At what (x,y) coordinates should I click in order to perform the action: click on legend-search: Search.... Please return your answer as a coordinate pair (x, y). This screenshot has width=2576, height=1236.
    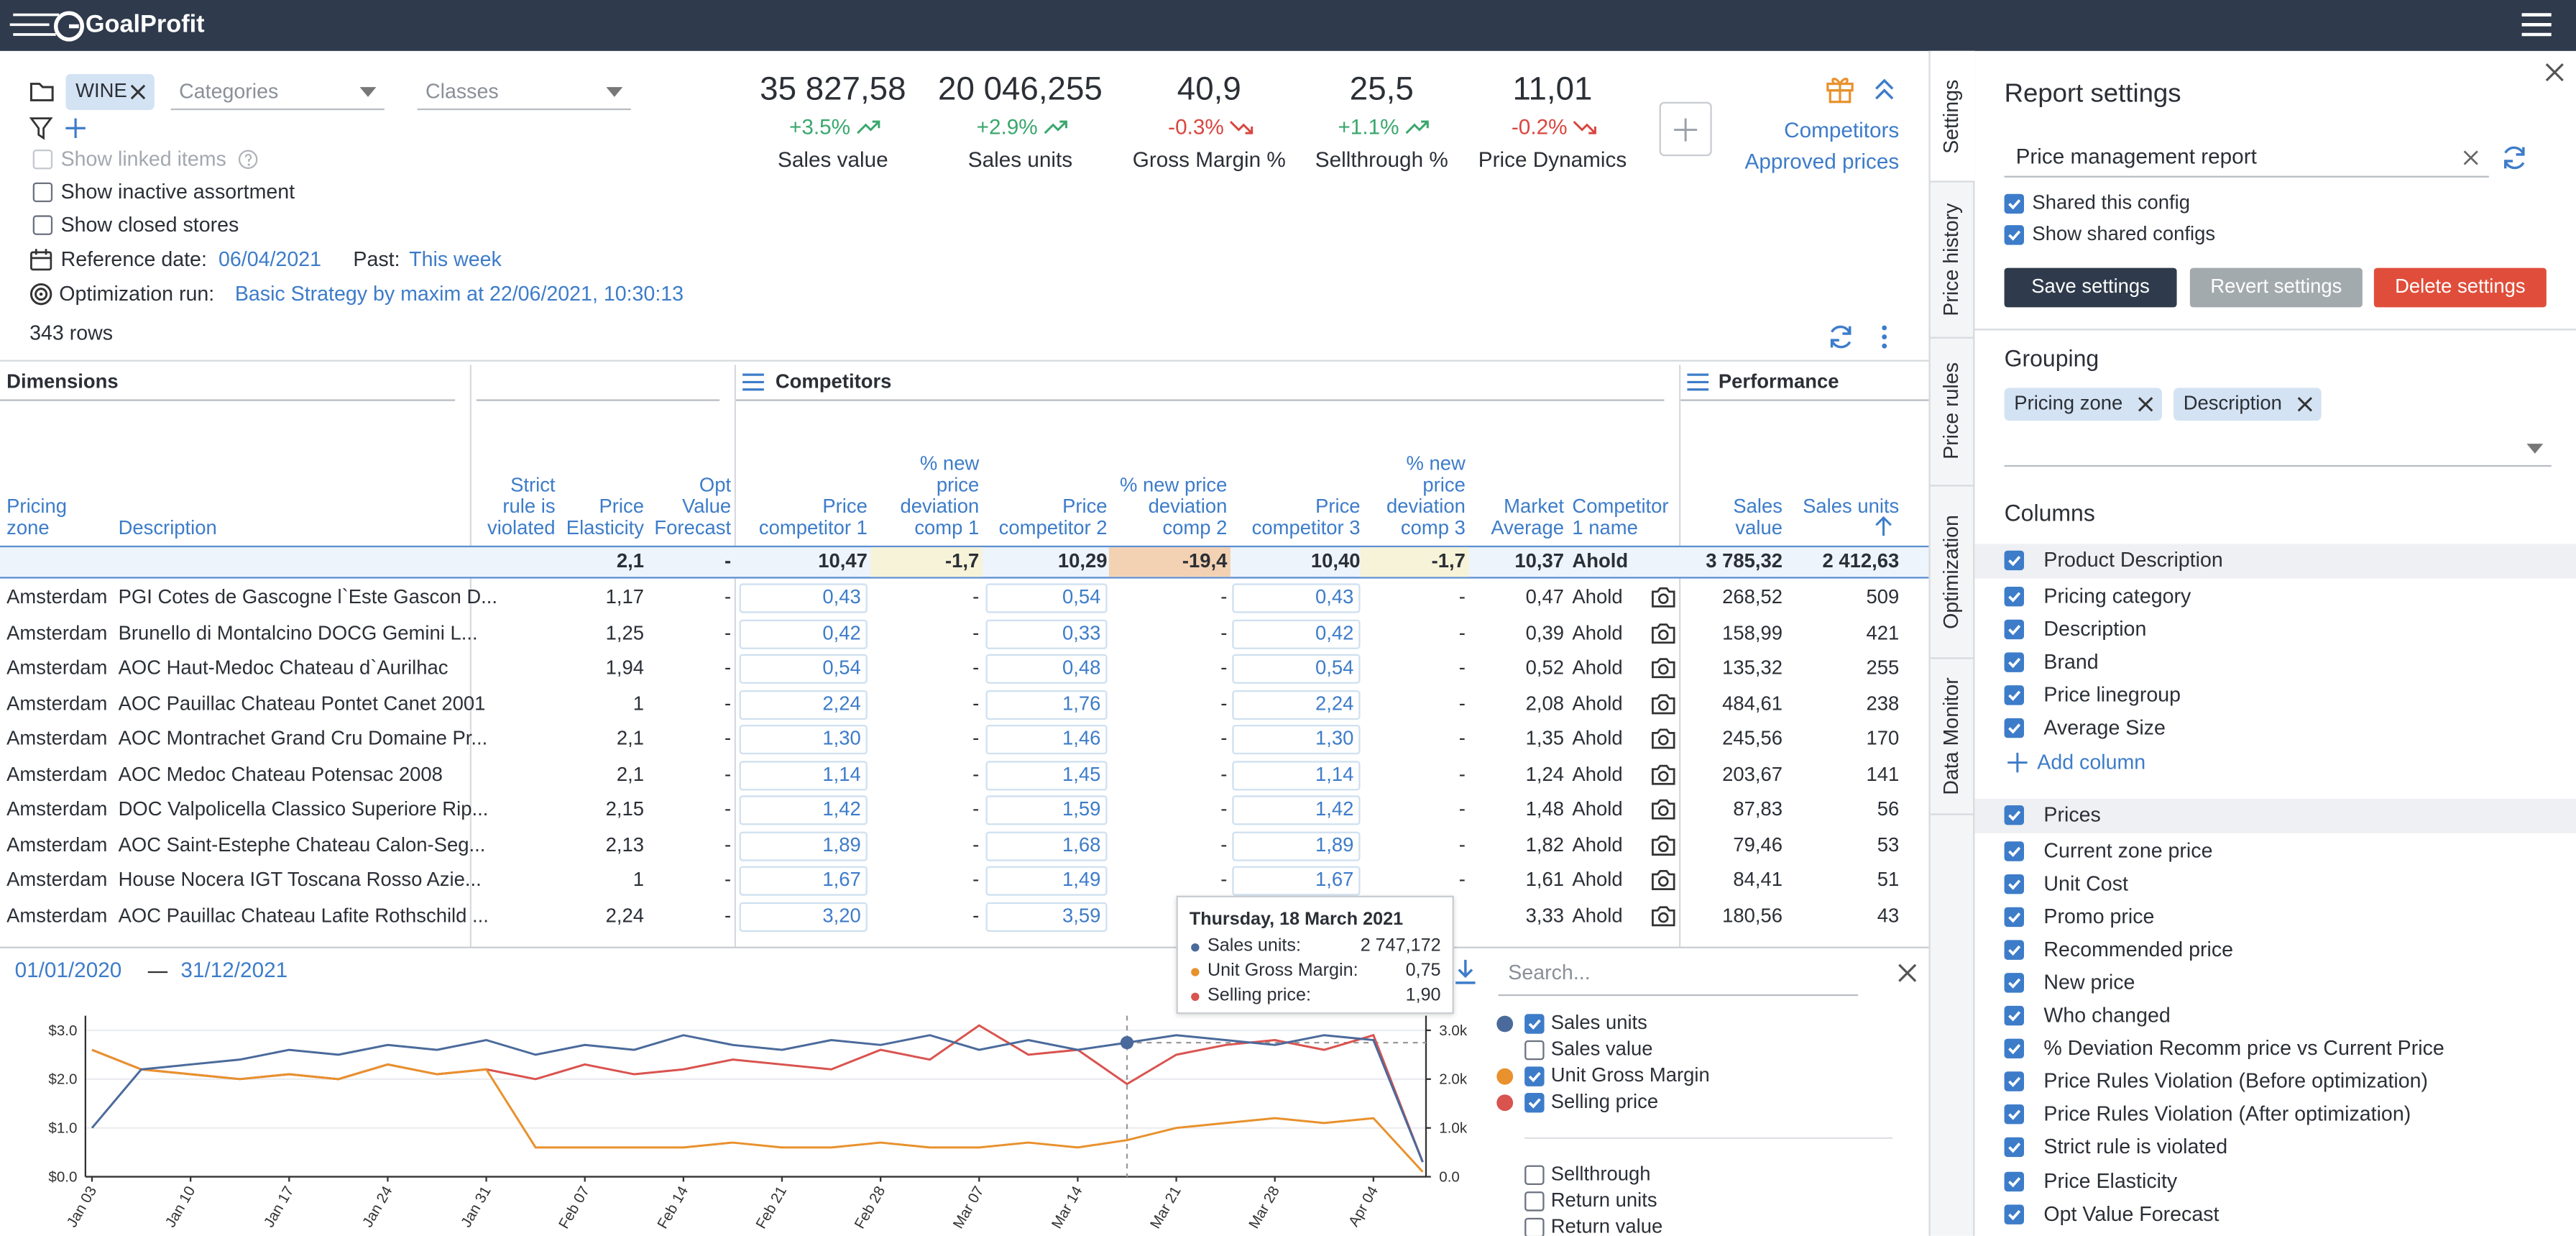
    Looking at the image, I should click on (1549, 972).